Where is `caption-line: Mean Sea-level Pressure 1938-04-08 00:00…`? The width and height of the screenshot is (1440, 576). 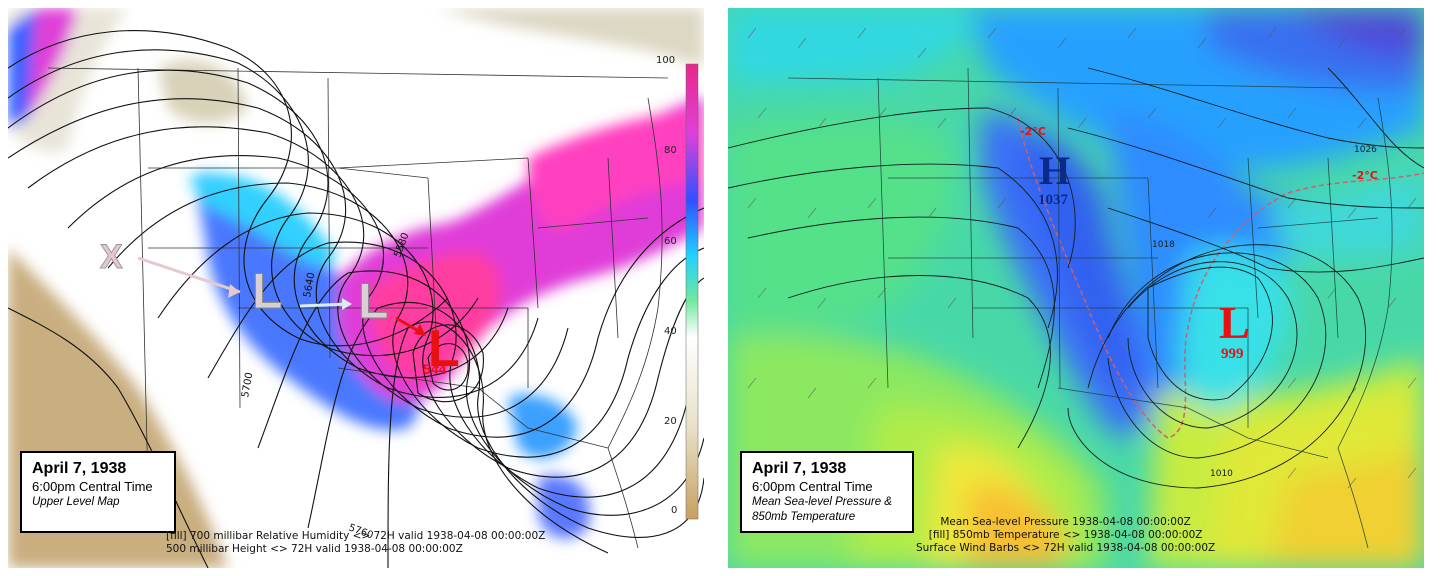
caption-line: Mean Sea-level Pressure 1938-04-08 00:00… is located at coordinates (1065, 522).